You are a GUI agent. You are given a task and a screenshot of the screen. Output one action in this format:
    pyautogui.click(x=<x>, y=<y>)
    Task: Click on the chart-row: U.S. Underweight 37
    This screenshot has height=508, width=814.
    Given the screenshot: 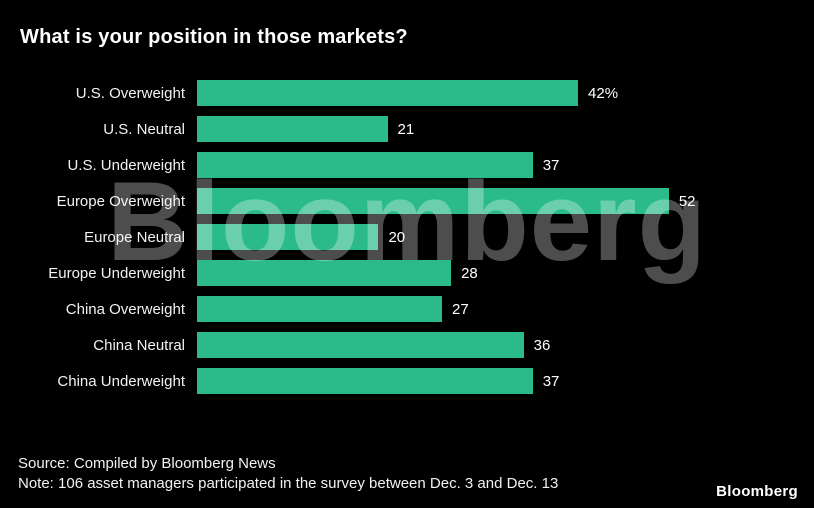 What is the action you would take?
    pyautogui.click(x=407, y=165)
    